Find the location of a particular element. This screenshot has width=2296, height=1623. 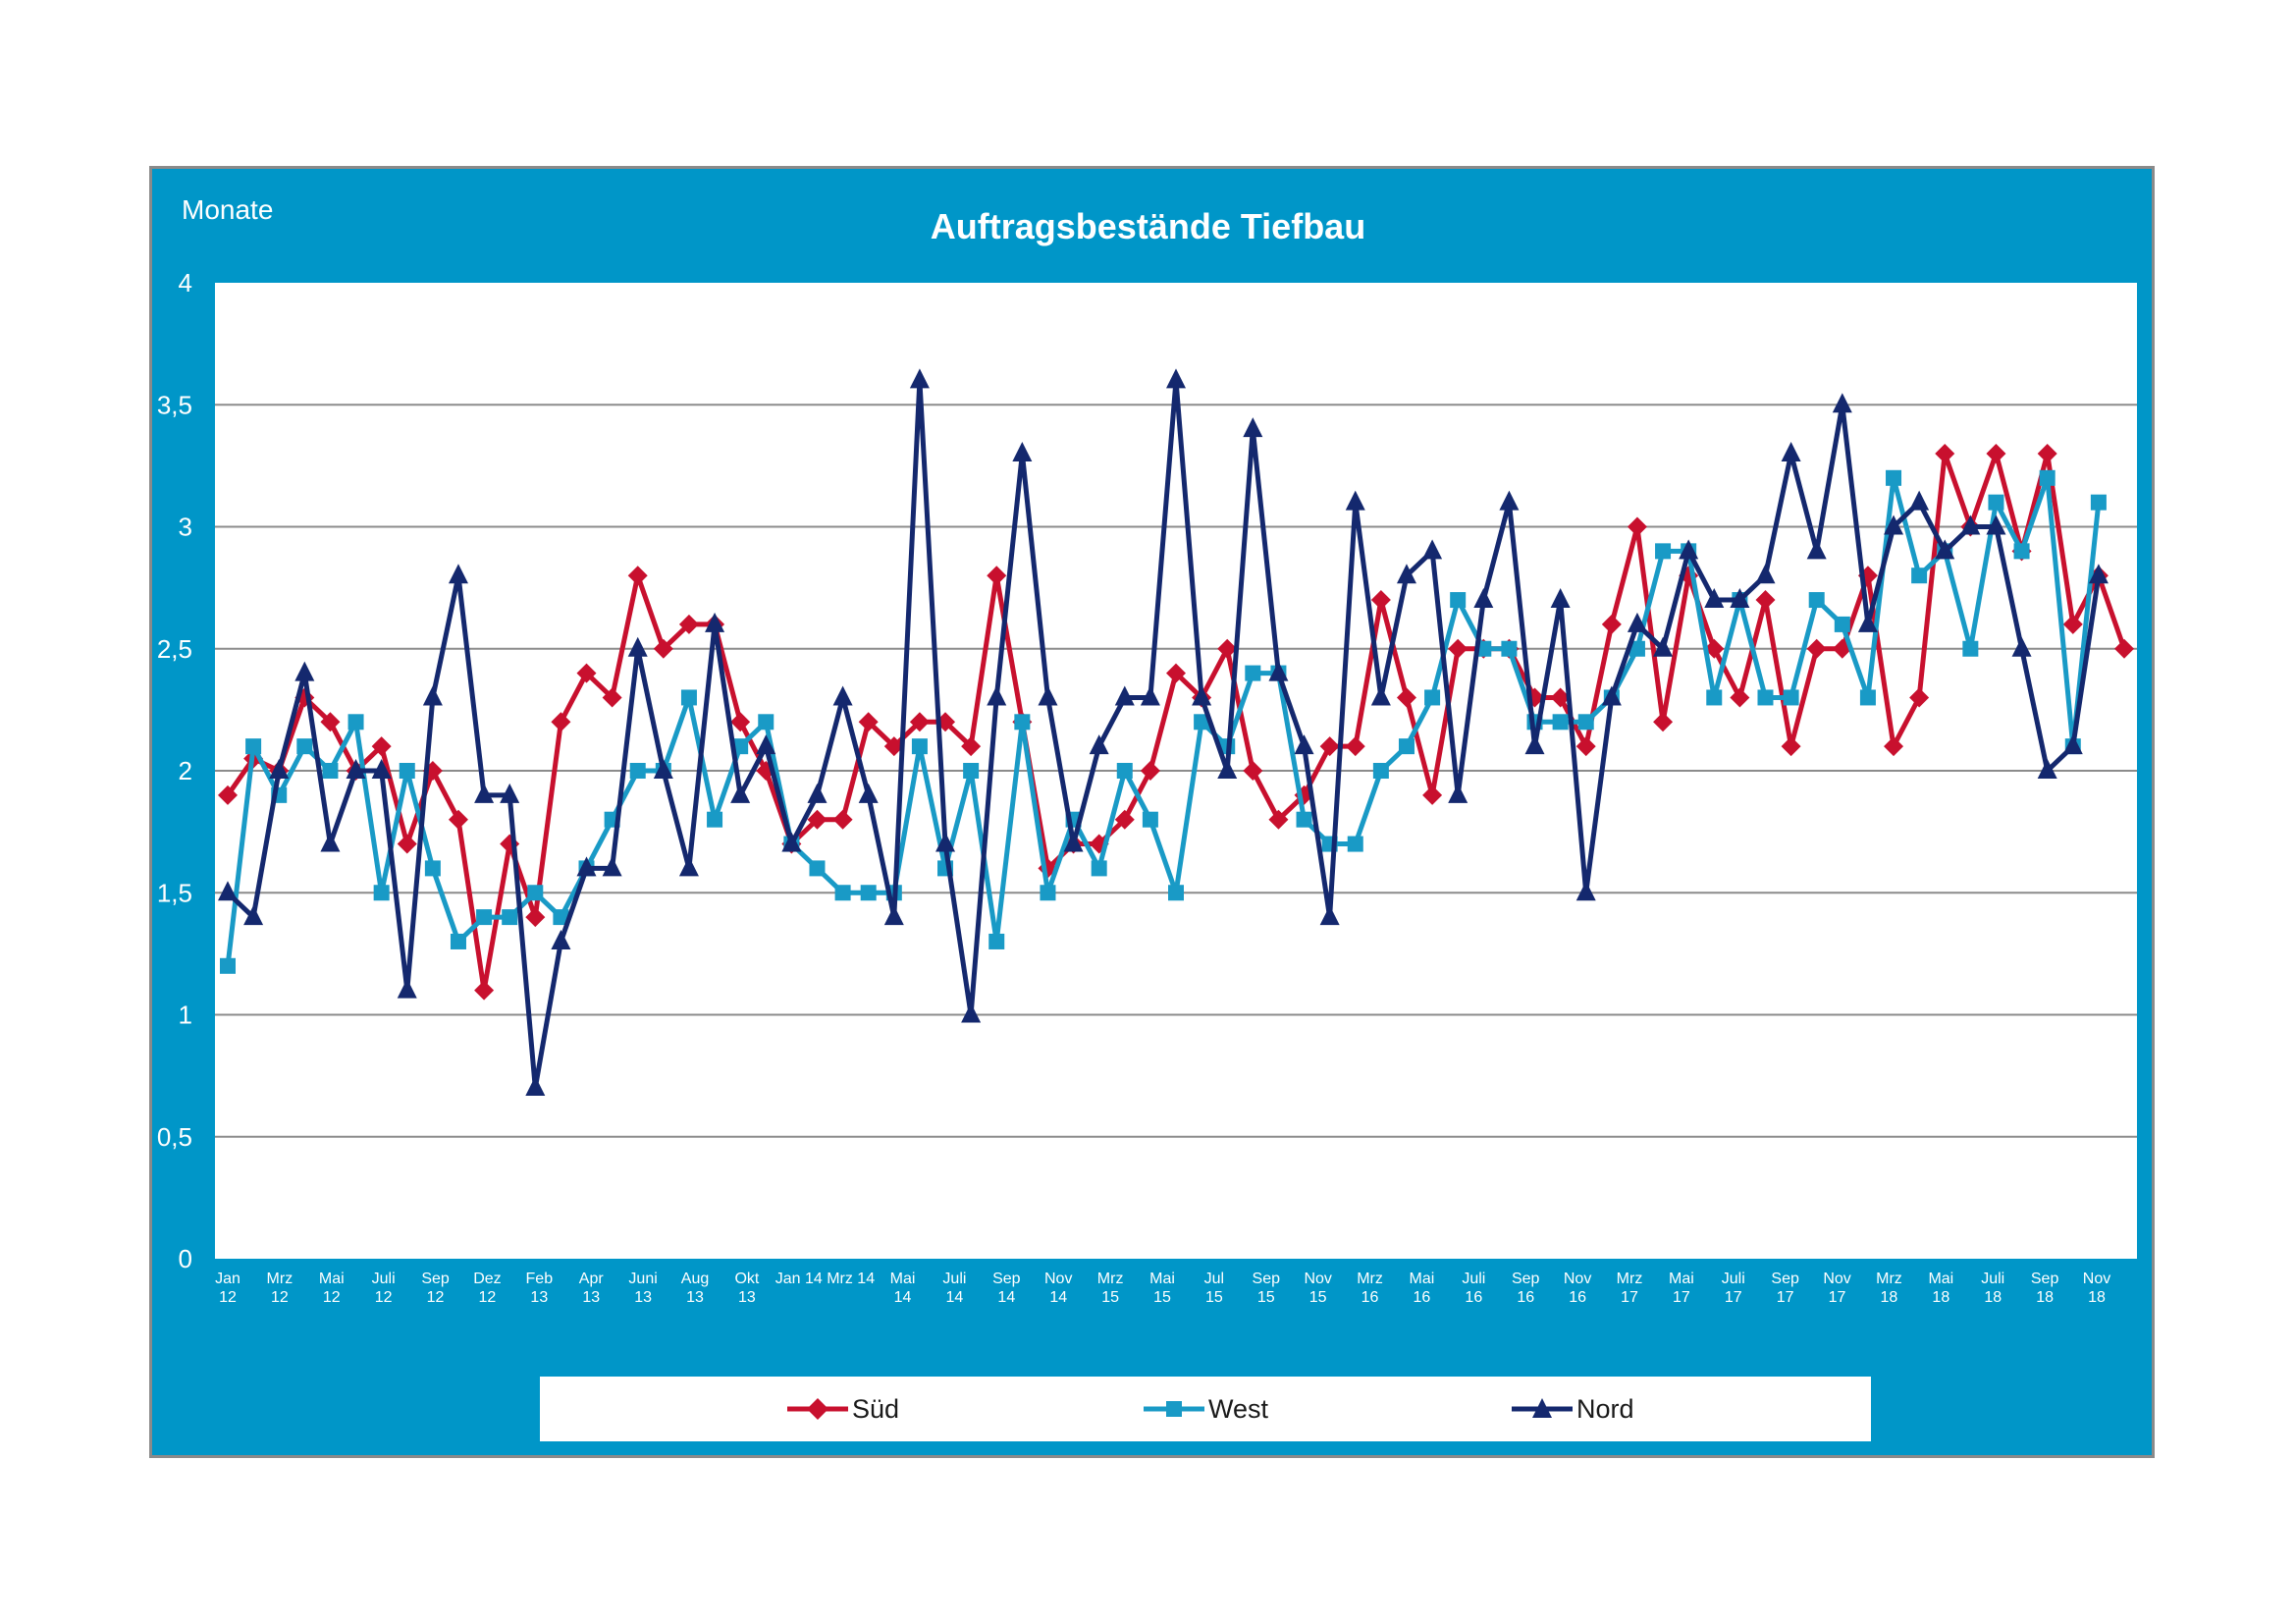

x-tick-label: Okt is located at coordinates (746, 1279).